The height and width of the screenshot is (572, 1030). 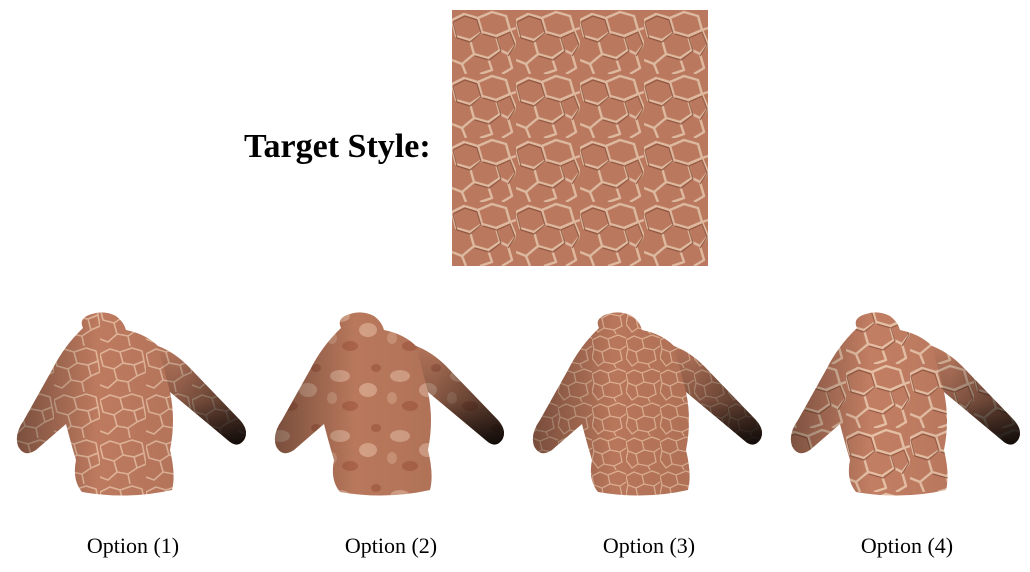 I want to click on option-2-label: Option (2), so click(x=391, y=545).